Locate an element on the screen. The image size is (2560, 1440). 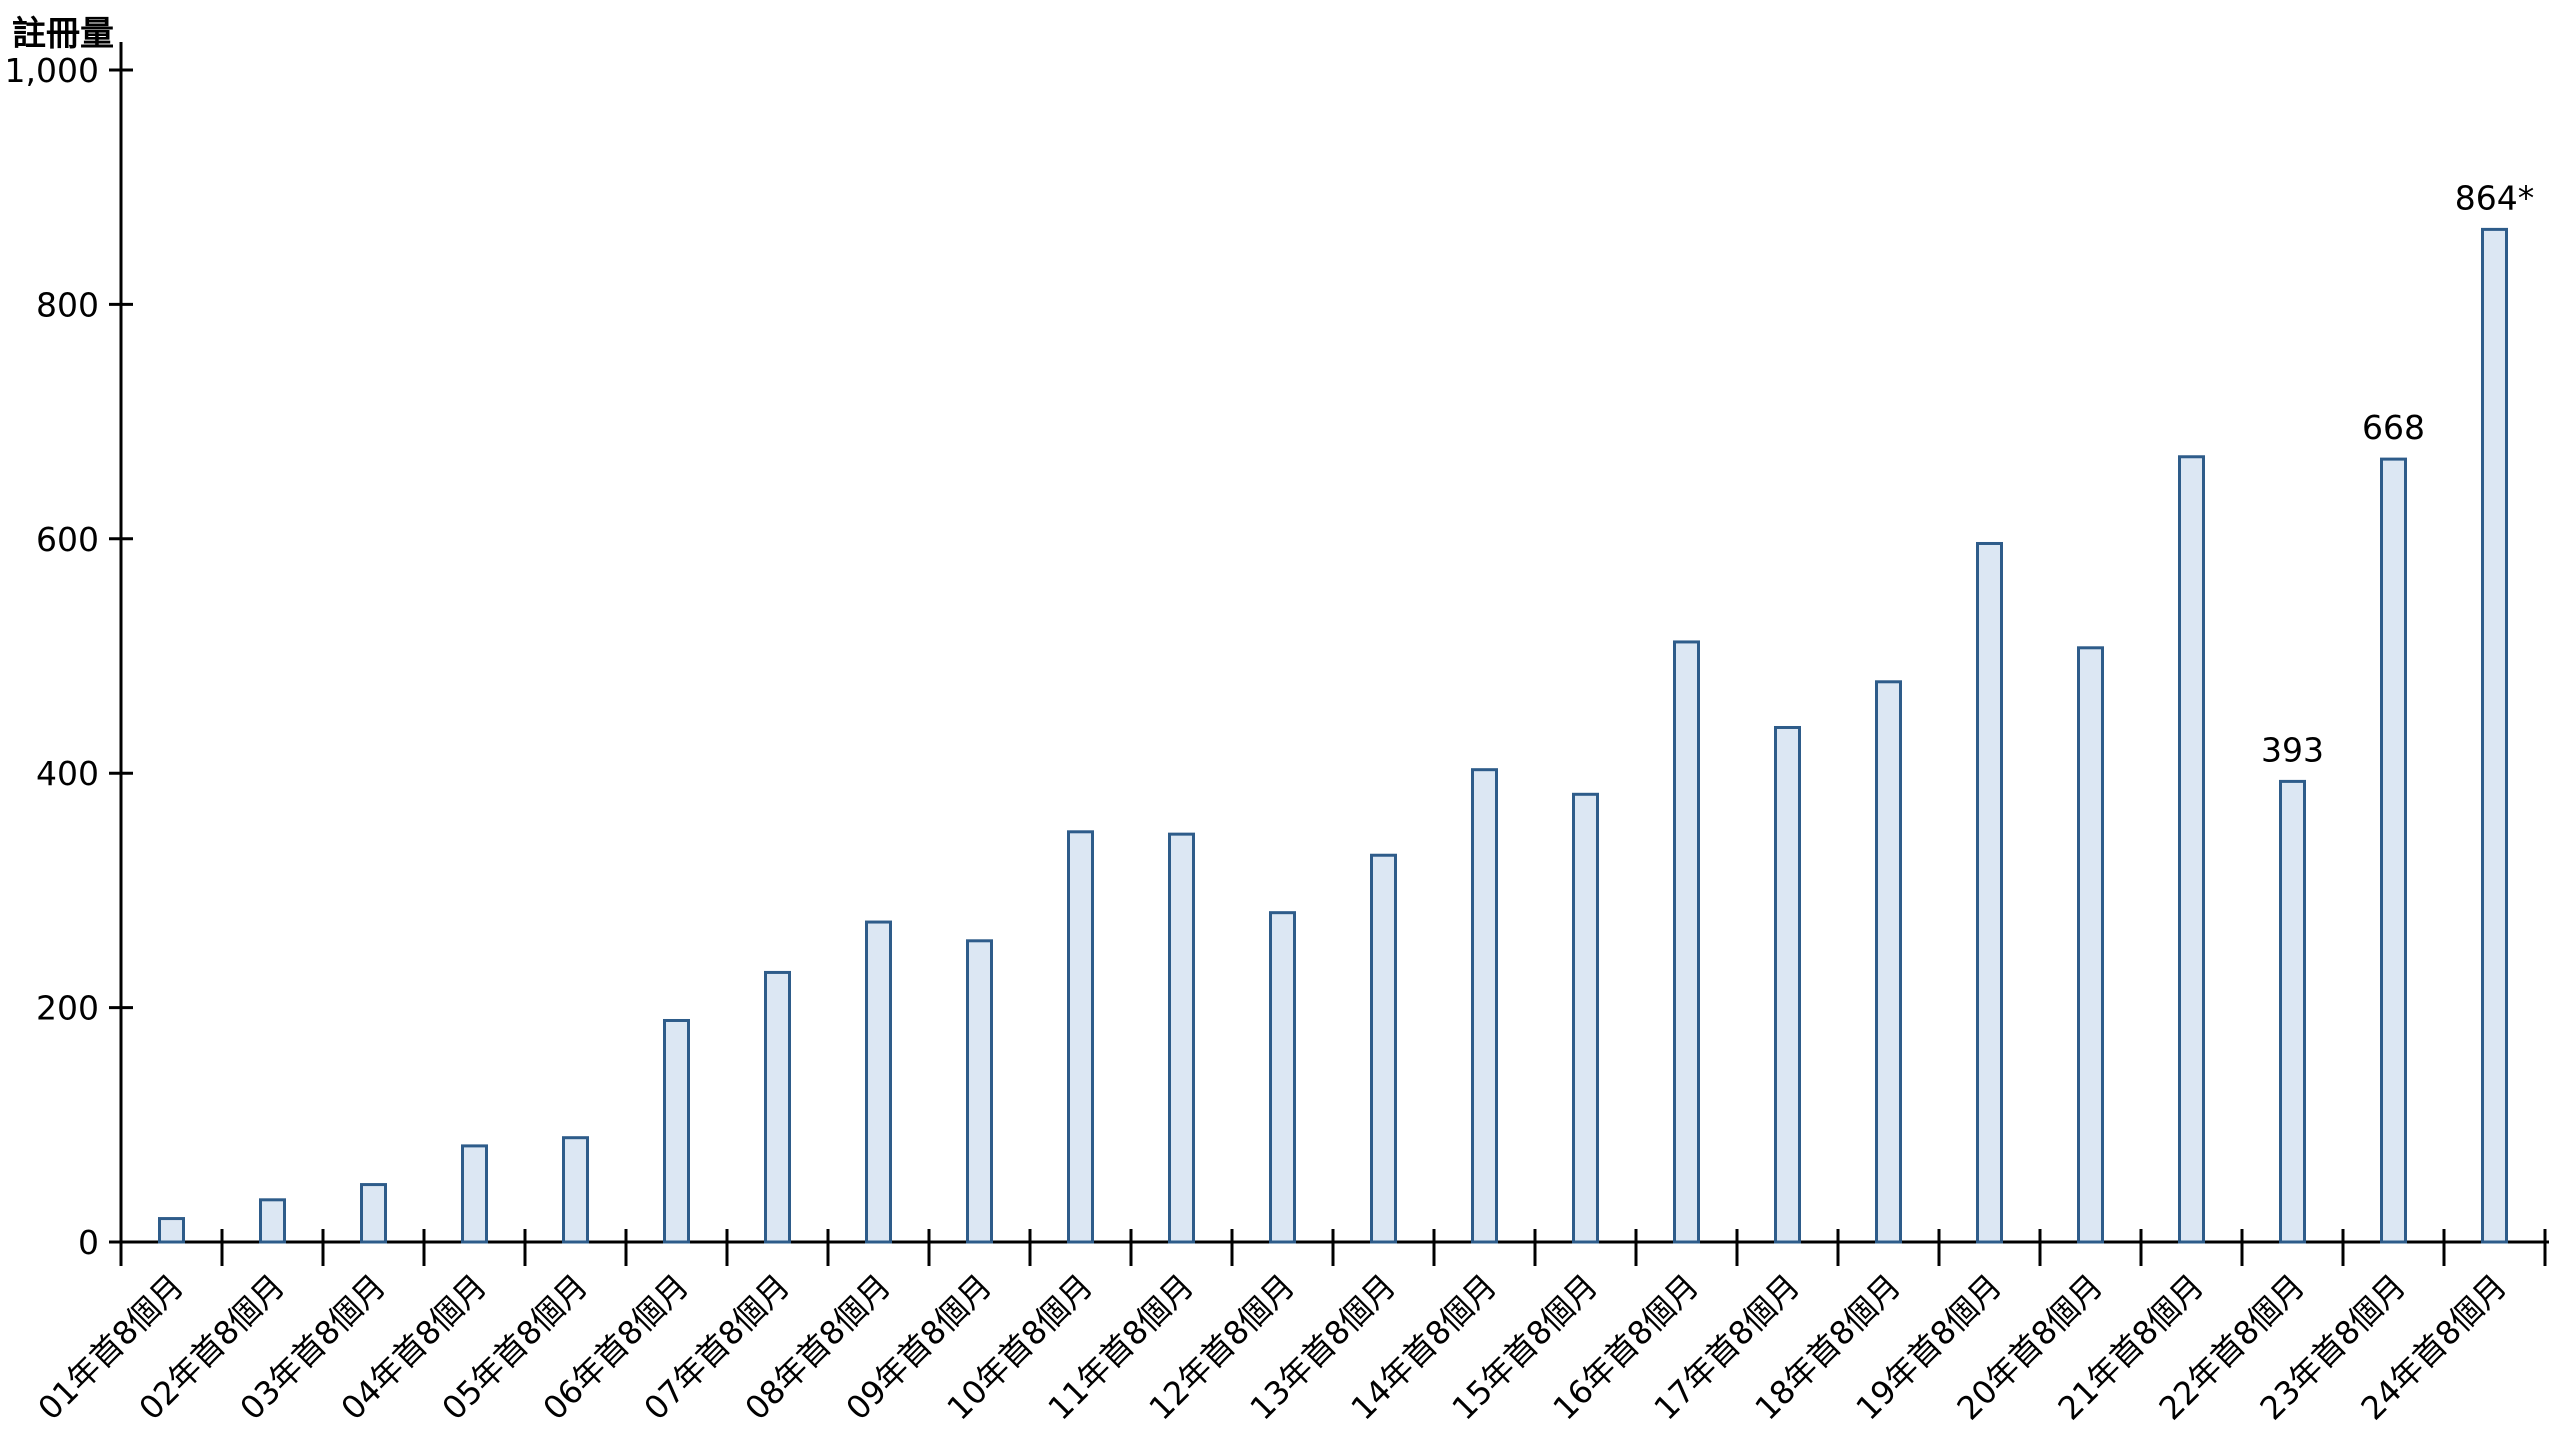
bar-24年首8個月 is located at coordinates (2494, 735).